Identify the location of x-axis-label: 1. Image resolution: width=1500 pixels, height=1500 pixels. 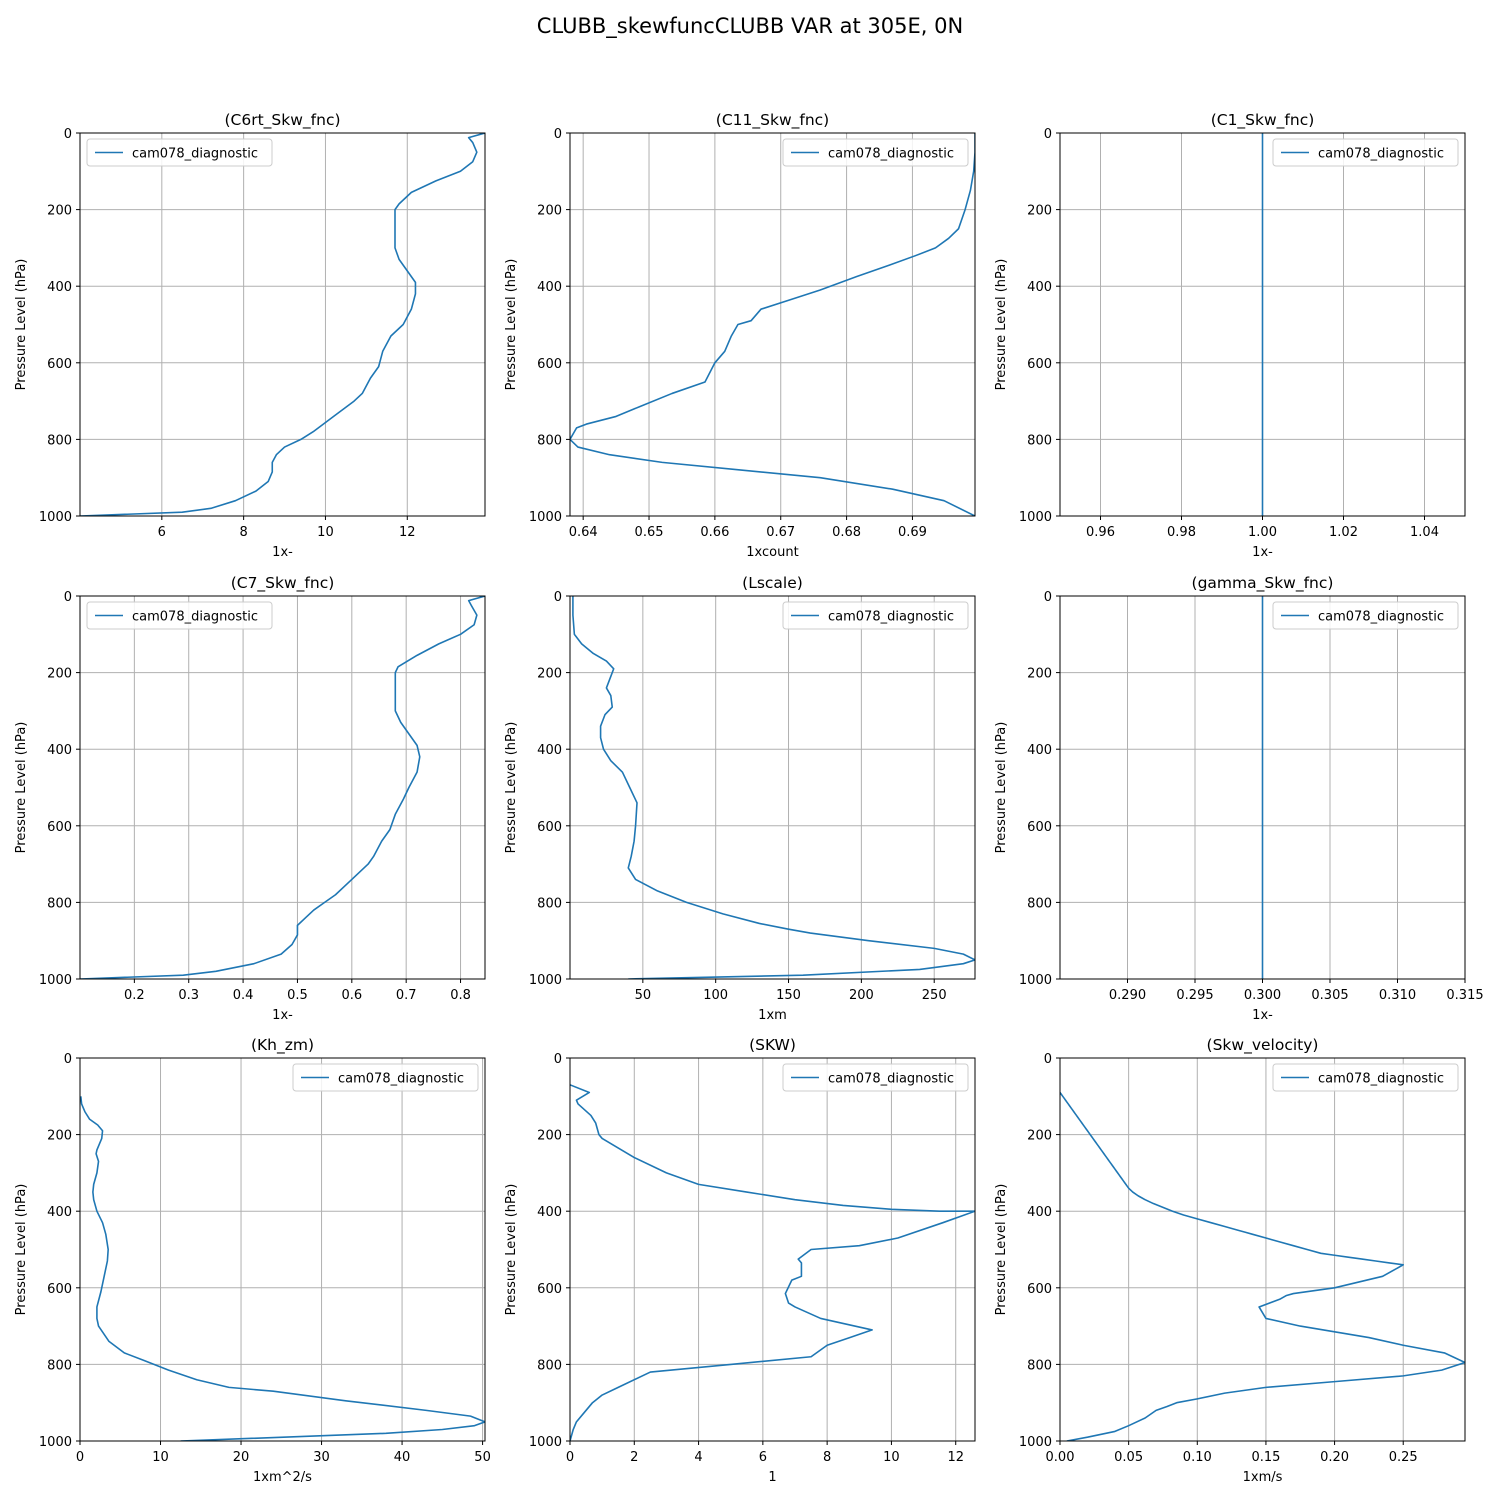
(772, 1477).